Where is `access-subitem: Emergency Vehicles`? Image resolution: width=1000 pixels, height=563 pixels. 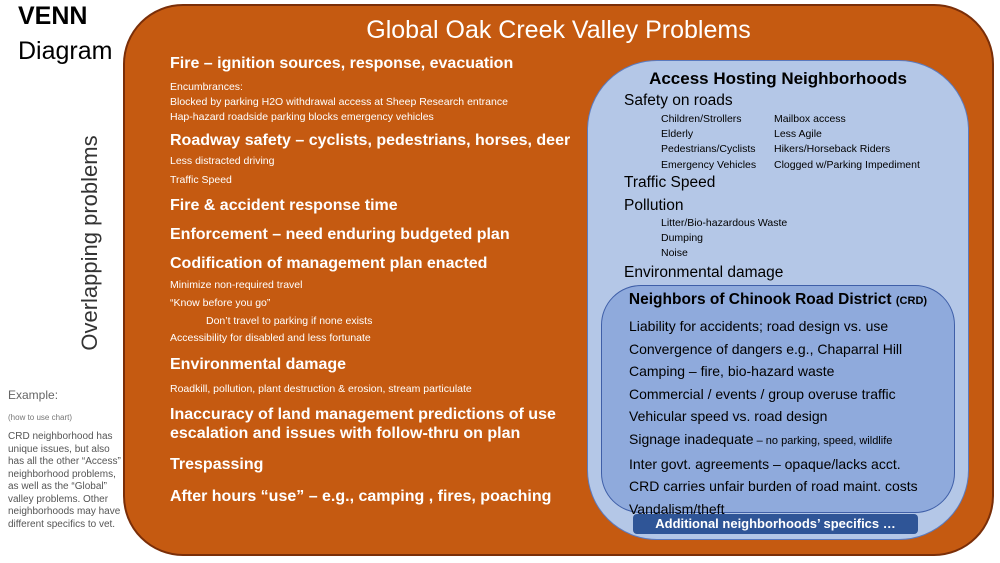 access-subitem: Emergency Vehicles is located at coordinates (709, 164).